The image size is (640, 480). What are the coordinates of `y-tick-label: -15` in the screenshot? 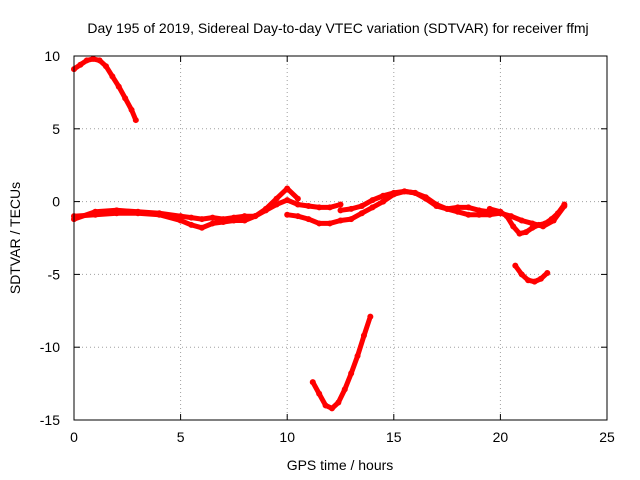 It's located at (50, 420).